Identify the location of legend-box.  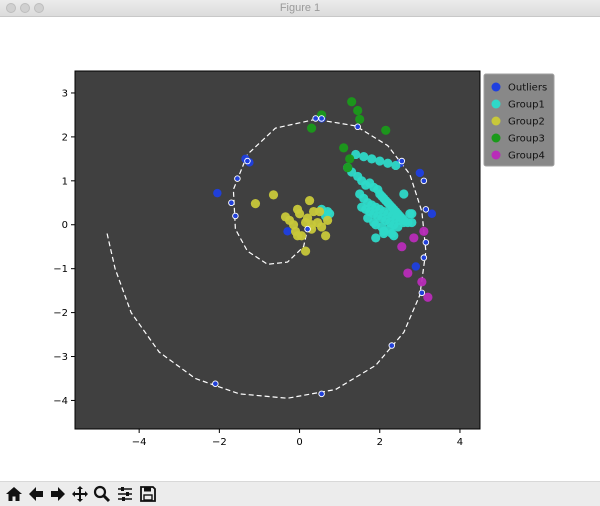
(519, 120).